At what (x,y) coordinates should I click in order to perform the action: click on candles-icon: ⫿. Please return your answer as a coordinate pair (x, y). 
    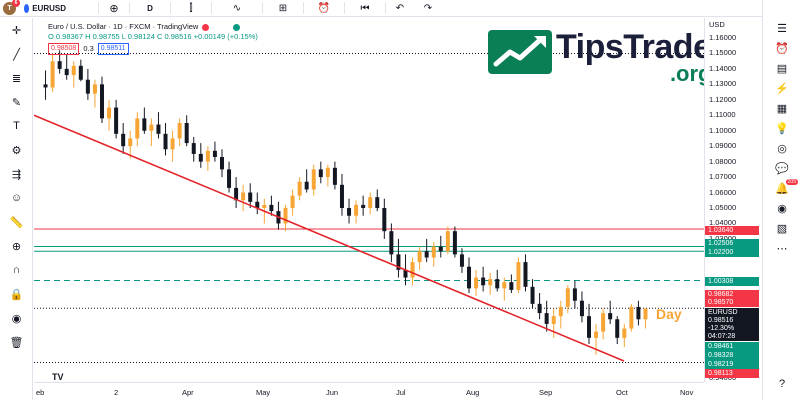
    Looking at the image, I should click on (191, 8).